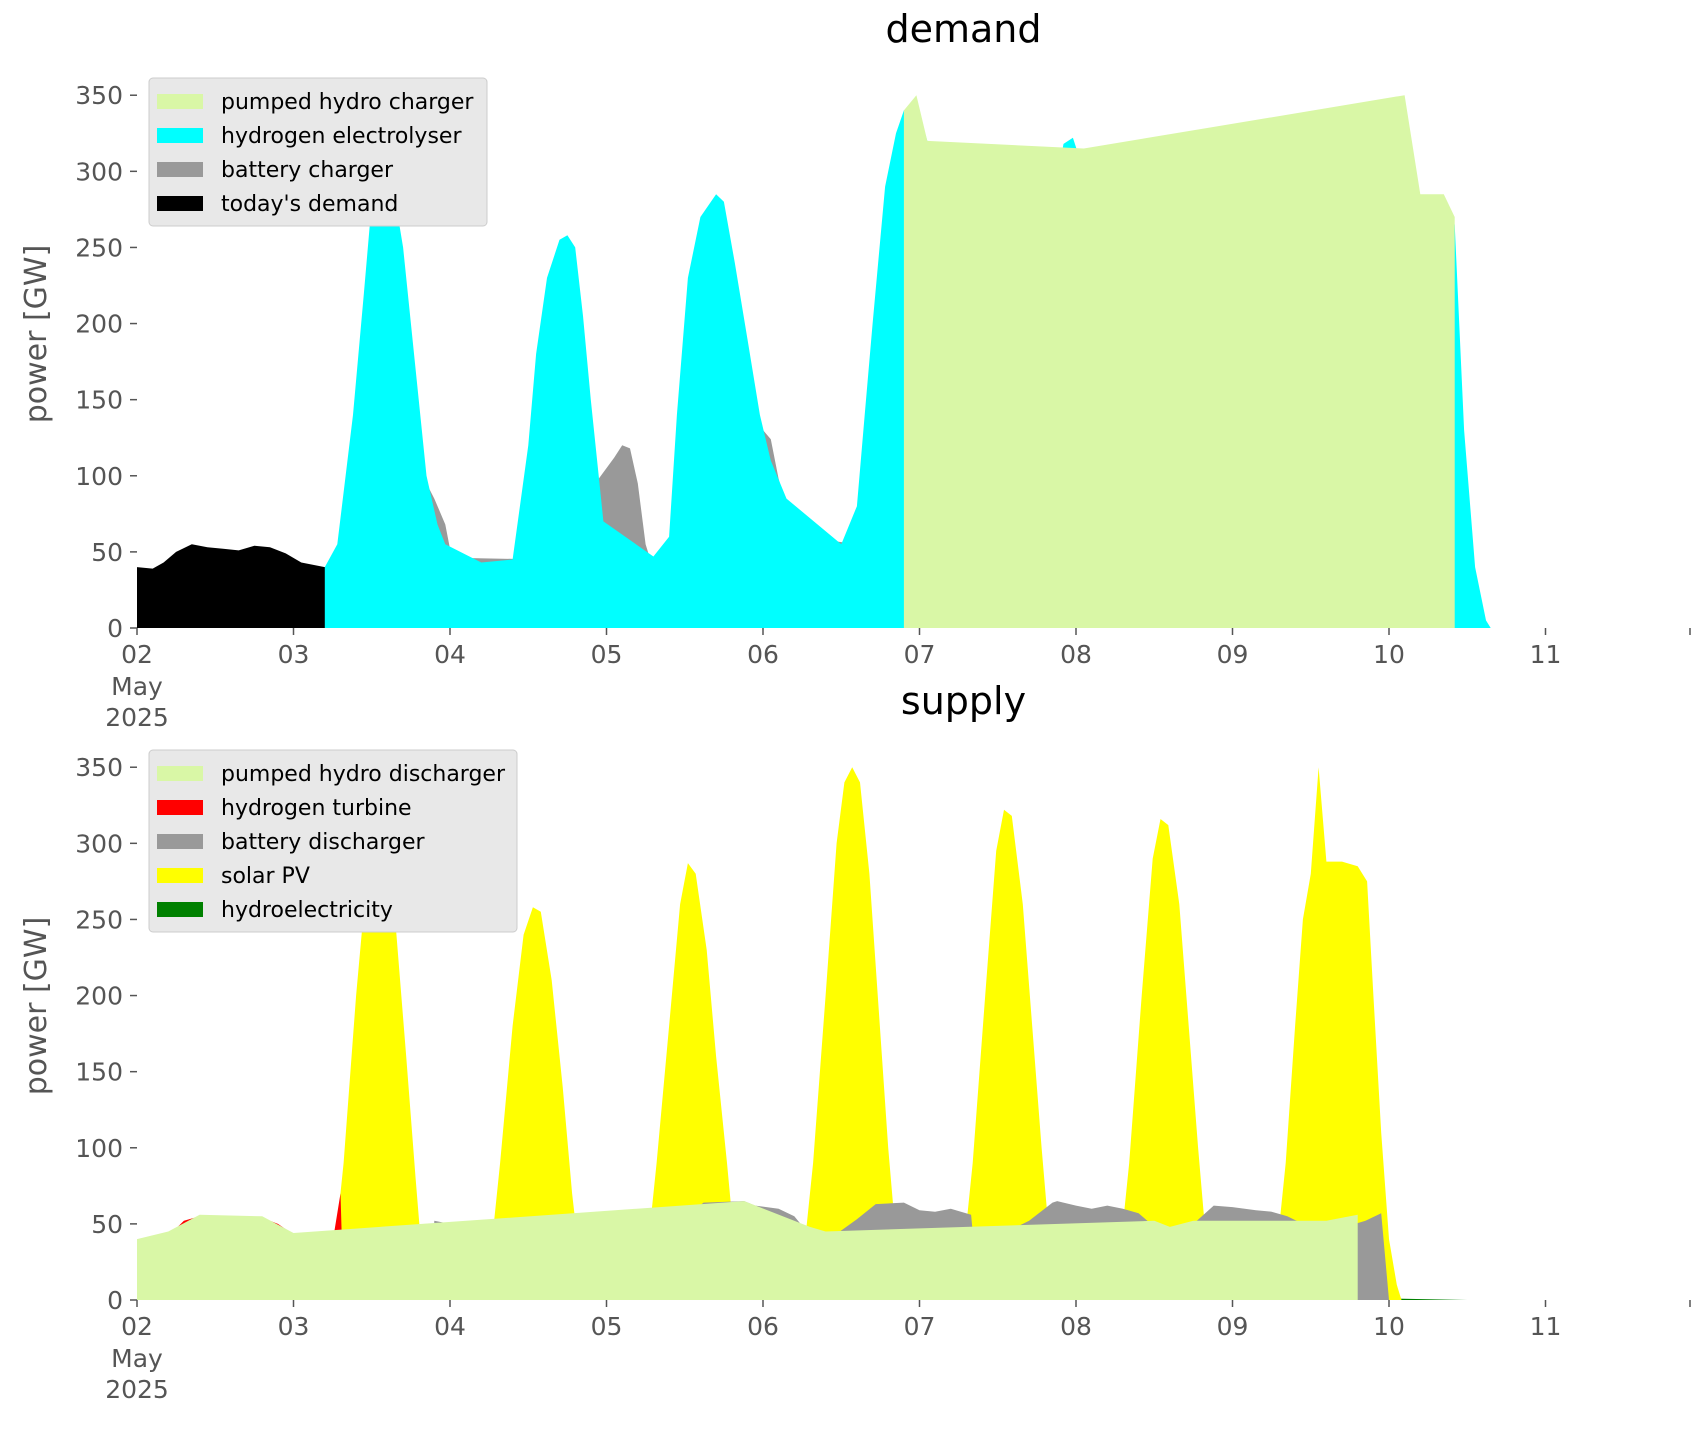 This screenshot has width=1706, height=1431. Describe the element at coordinates (747, 1250) in the screenshot. I see `series-area-pumped-hydro-discharger` at that location.